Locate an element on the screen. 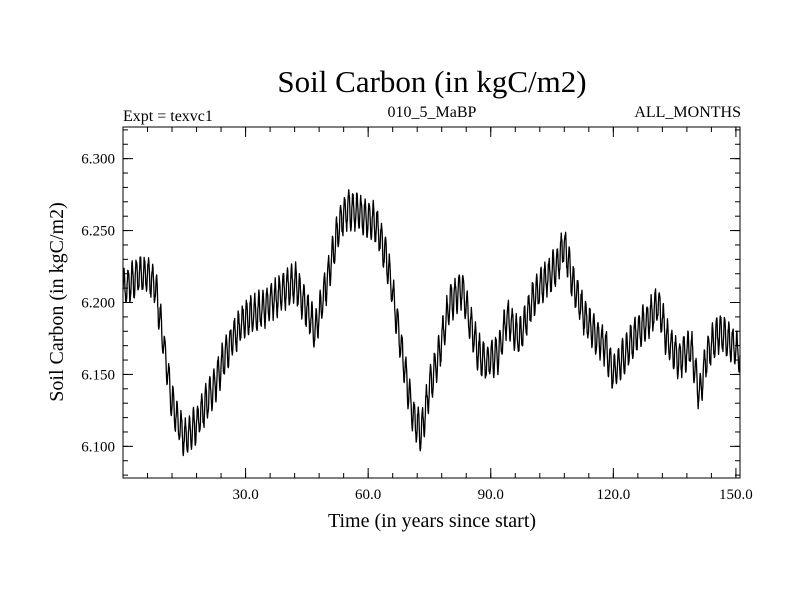  y-tick-label: 6.250 is located at coordinates (98, 232).